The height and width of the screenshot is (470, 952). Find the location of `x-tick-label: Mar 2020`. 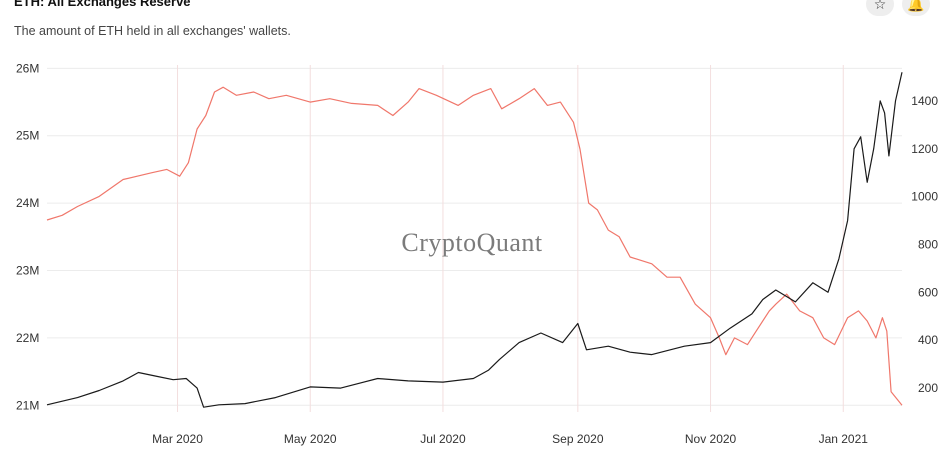

x-tick-label: Mar 2020 is located at coordinates (177, 439).